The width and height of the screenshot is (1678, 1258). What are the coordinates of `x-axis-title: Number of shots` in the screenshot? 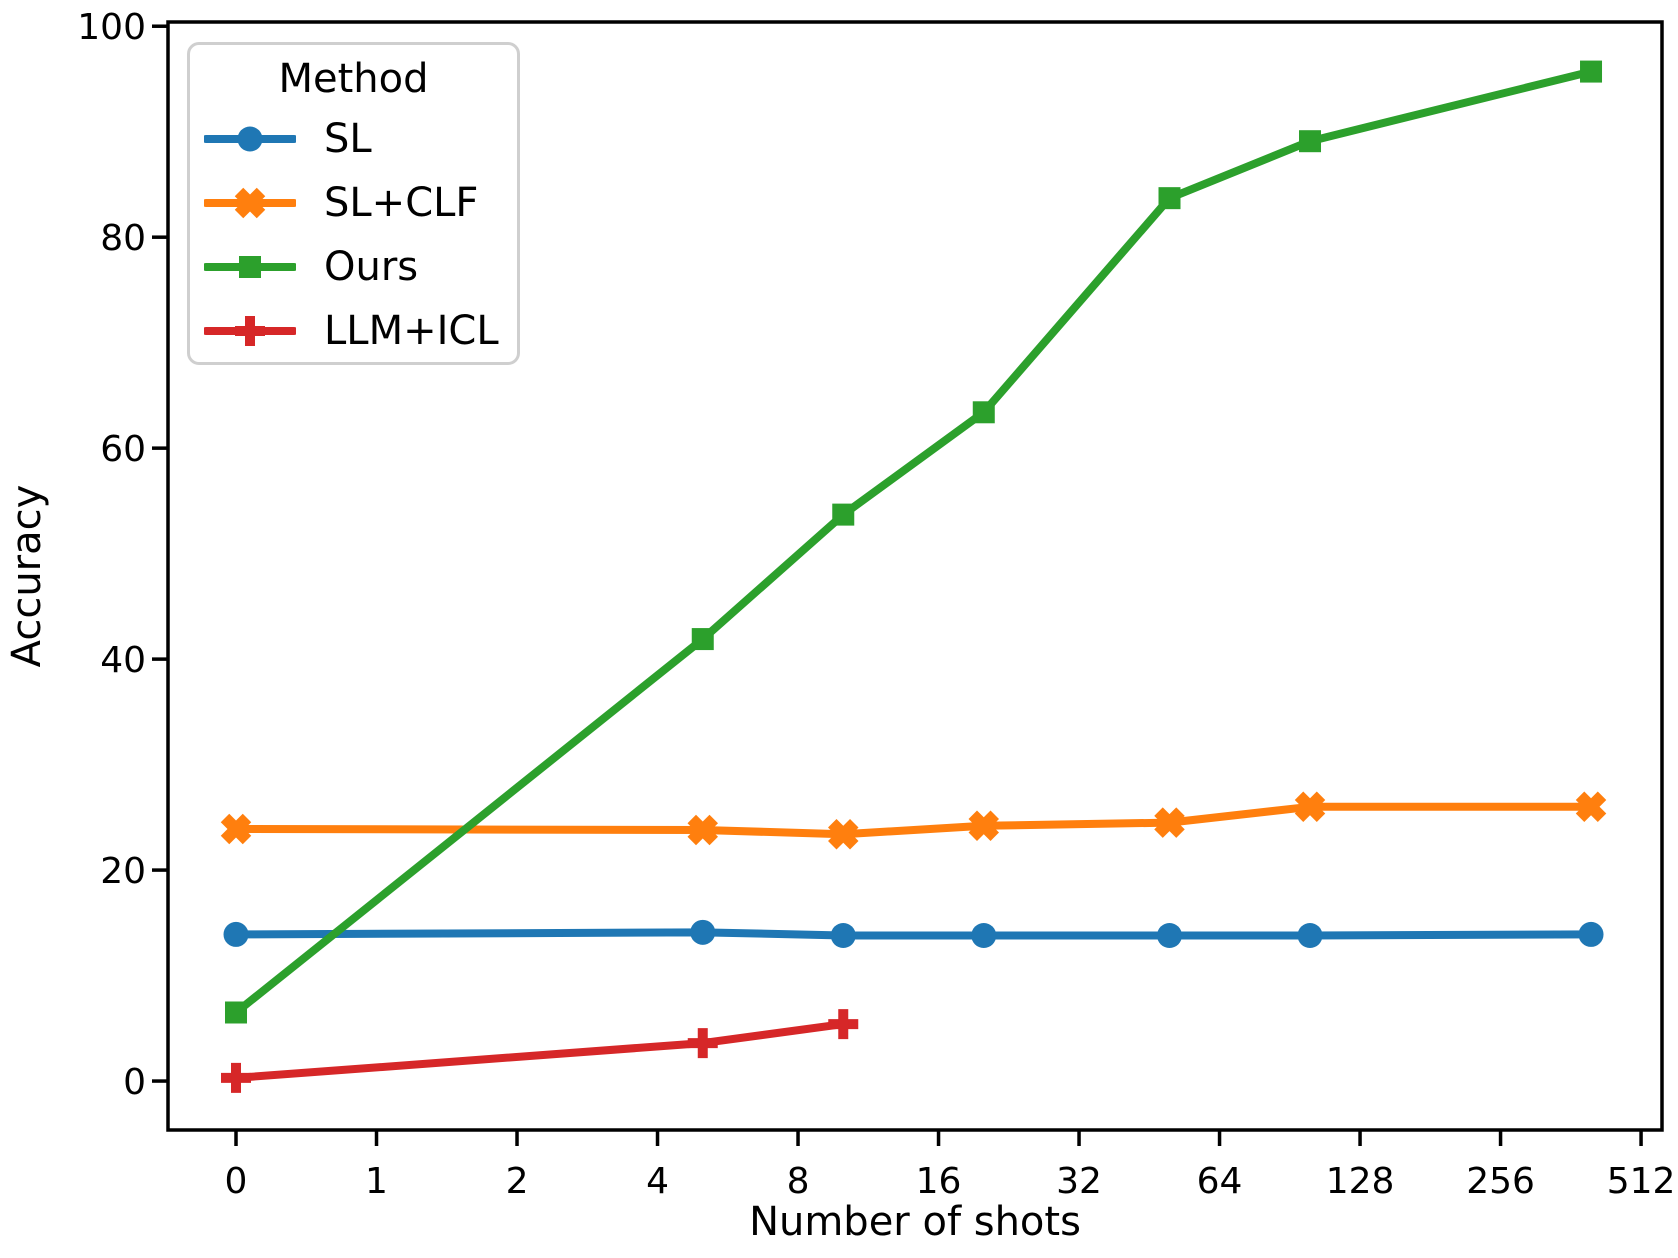 It's located at (915, 1222).